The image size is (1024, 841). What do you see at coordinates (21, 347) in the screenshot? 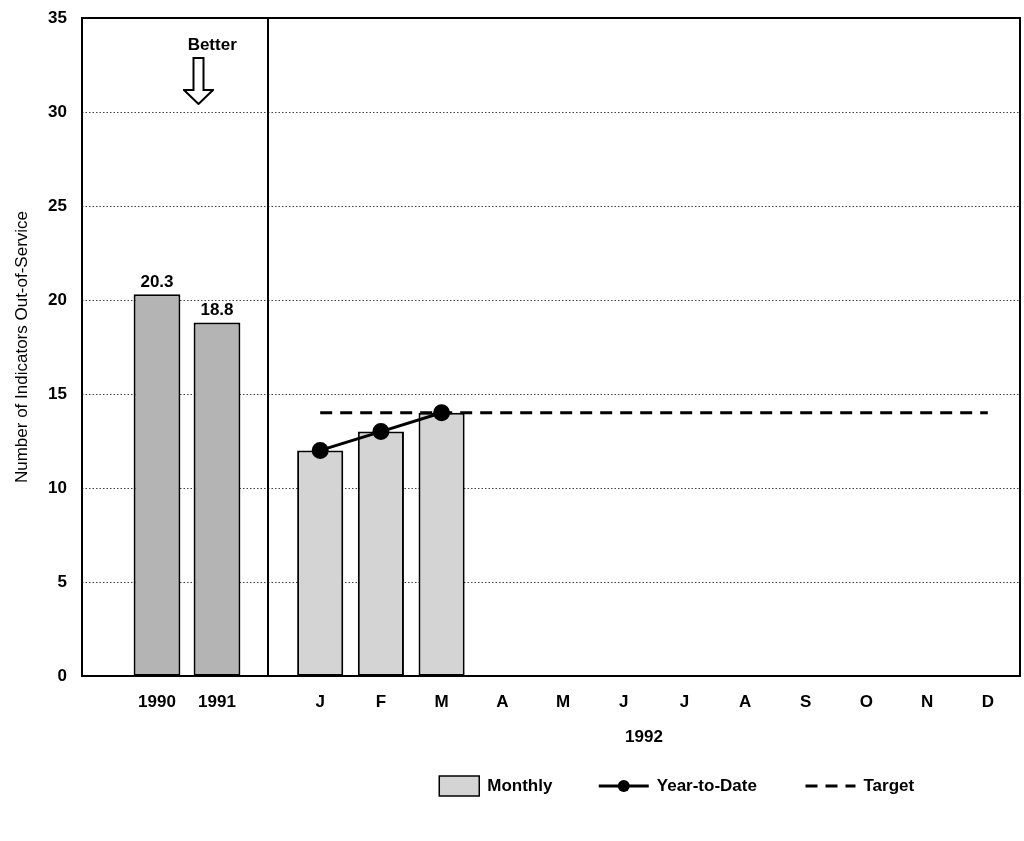
I see `y-axis-title: Number of Indicators Out-of-Service` at bounding box center [21, 347].